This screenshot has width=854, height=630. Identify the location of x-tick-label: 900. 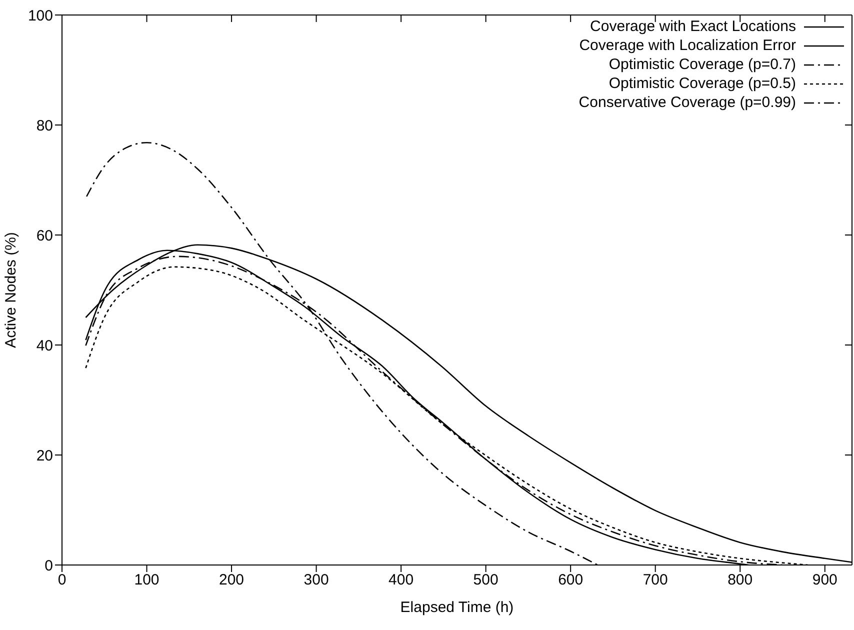
(825, 580).